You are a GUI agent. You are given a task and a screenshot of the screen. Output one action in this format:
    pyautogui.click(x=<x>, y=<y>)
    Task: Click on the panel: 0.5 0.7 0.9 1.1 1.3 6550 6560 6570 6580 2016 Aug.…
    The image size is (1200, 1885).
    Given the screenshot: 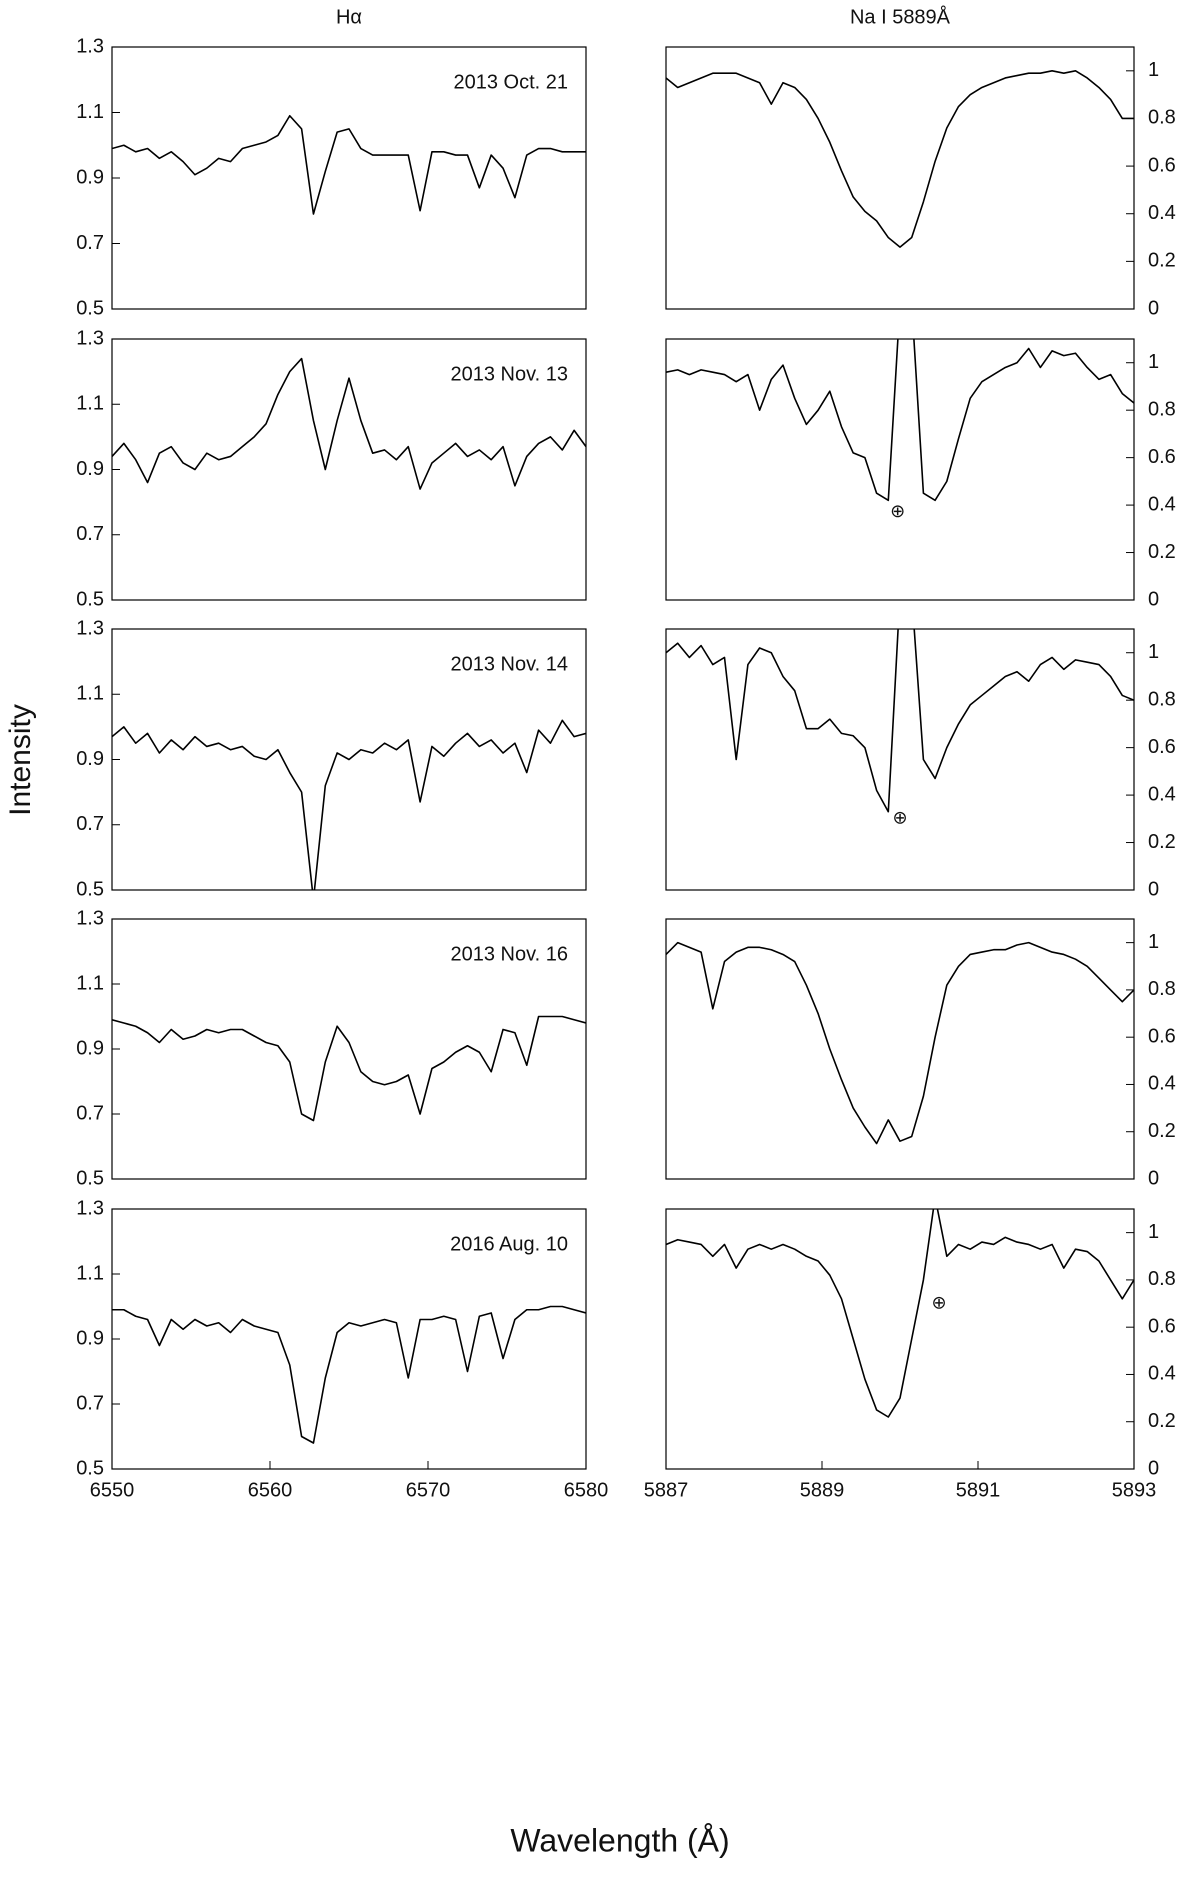 What is the action you would take?
    pyautogui.click(x=342, y=1349)
    